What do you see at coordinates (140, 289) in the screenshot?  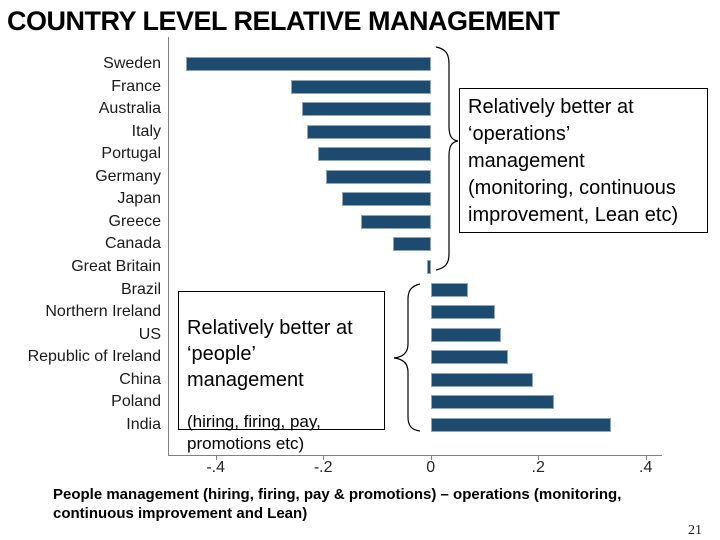 I see `y-axis-label-brazil: Brazil` at bounding box center [140, 289].